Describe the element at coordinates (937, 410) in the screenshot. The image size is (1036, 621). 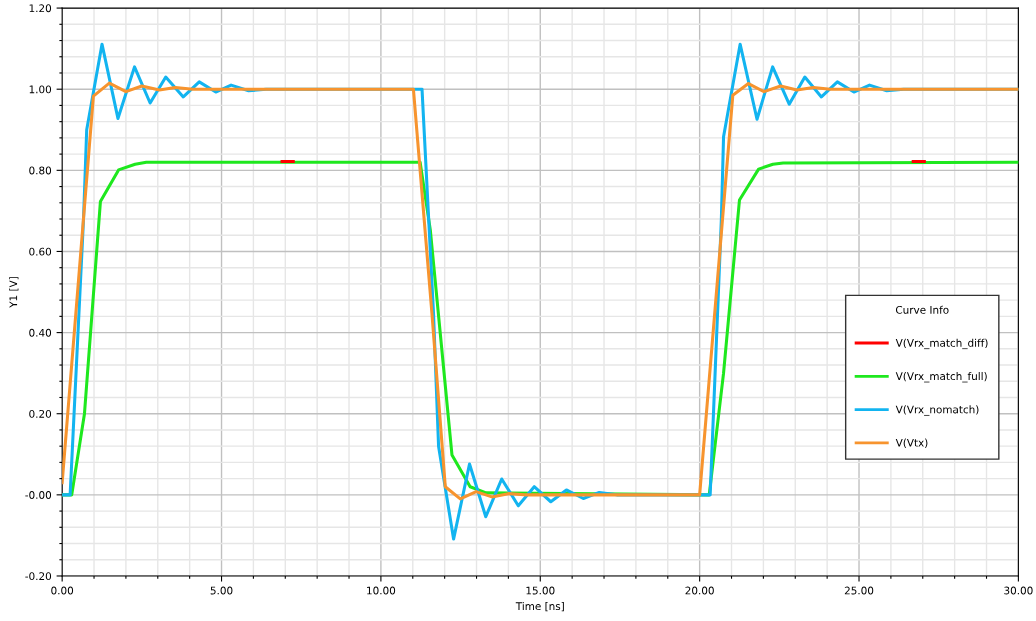
I see `legend-label: V(Vrx_nomatch)` at that location.